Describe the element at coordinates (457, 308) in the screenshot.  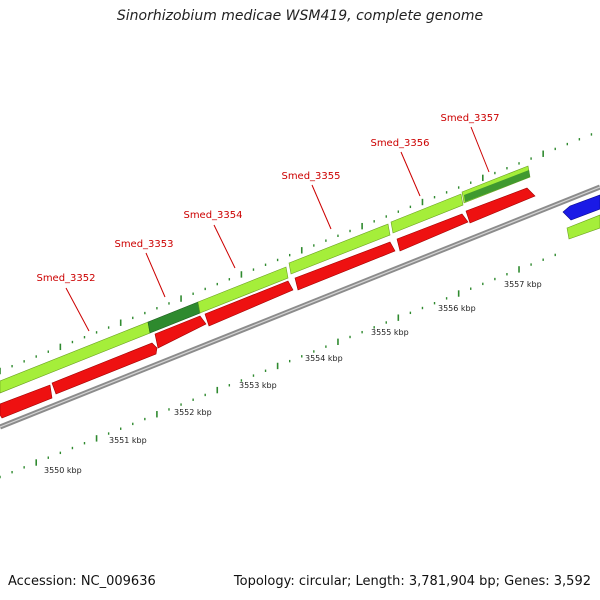
I see `kbp-label: 3556 kbp` at that location.